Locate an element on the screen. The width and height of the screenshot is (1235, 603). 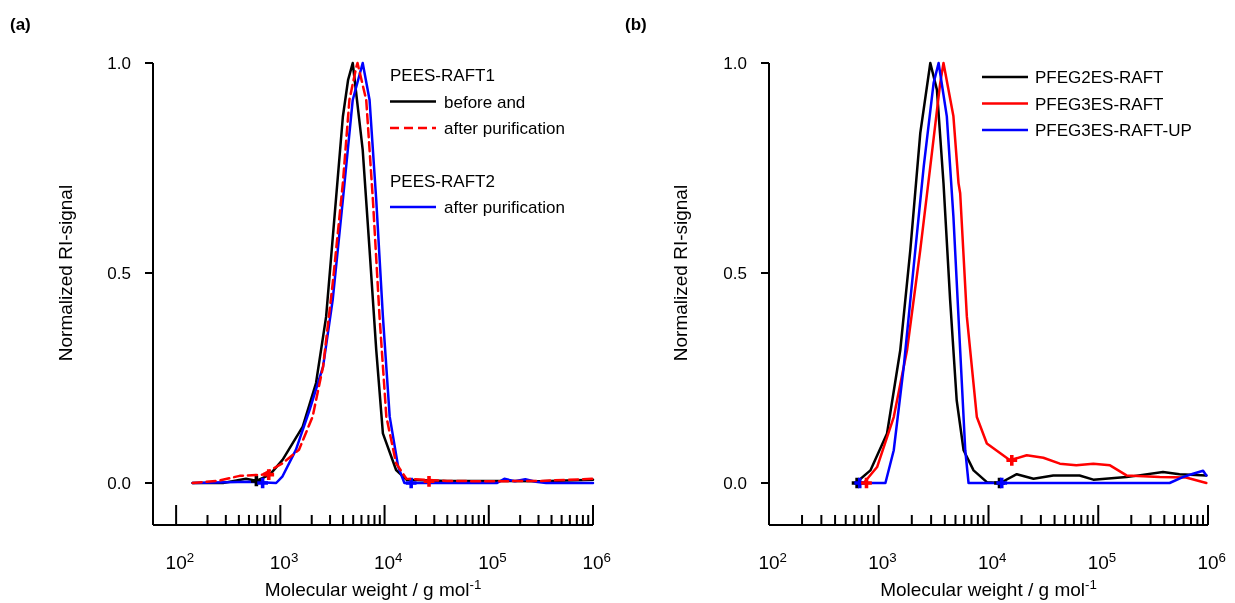
chart-title: (a) is located at coordinates (20, 24).